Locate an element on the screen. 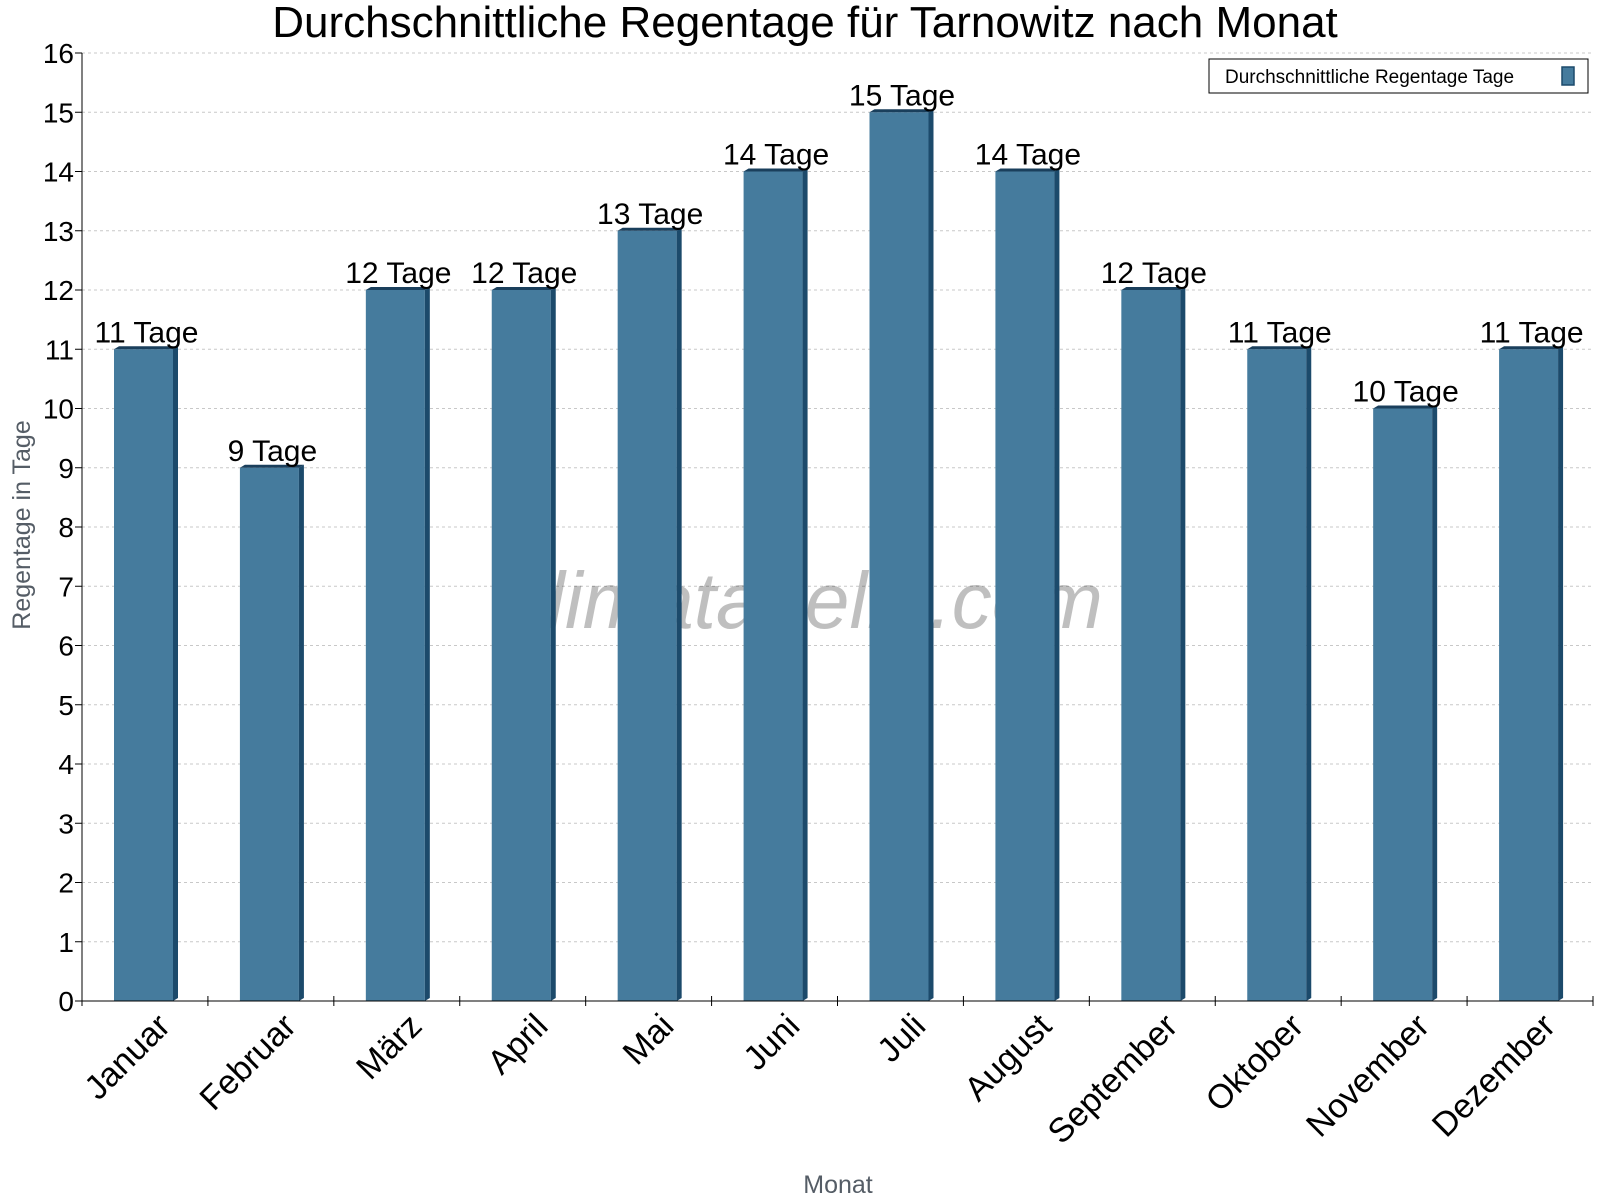 Image resolution: width=1600 pixels, height=1200 pixels. y-tick-label: 11 is located at coordinates (59, 349).